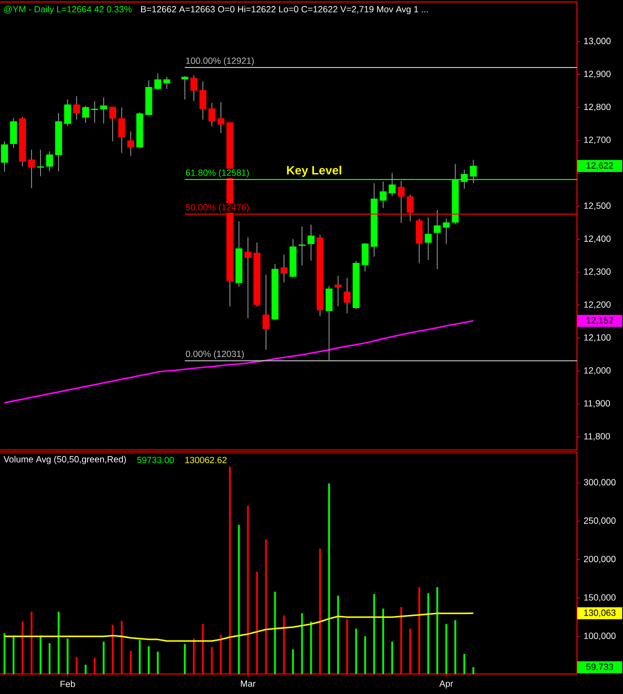 The height and width of the screenshot is (694, 623). I want to click on y-tick-label: 12,800, so click(597, 108).